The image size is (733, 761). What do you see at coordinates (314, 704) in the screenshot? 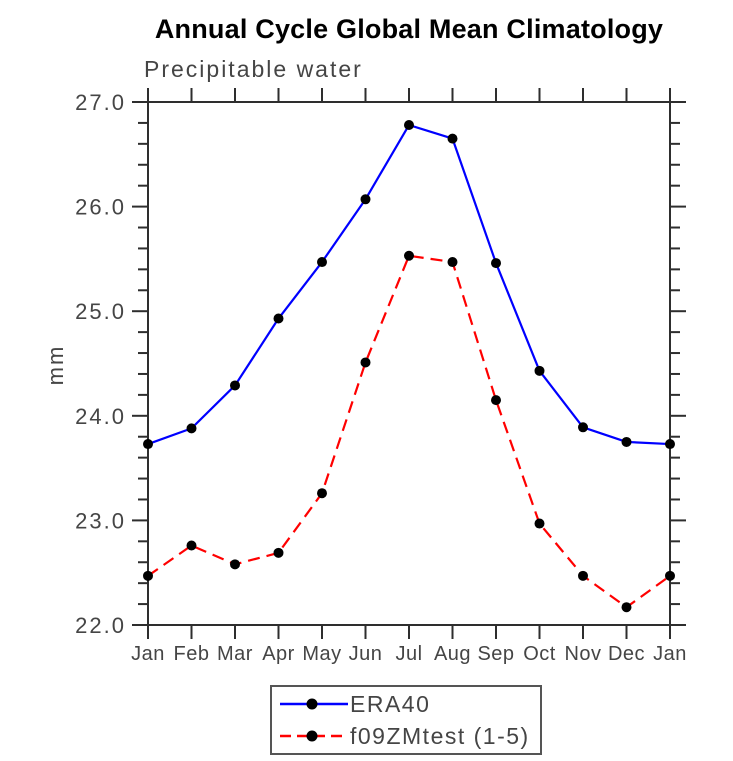
I see `era40-line-sample` at bounding box center [314, 704].